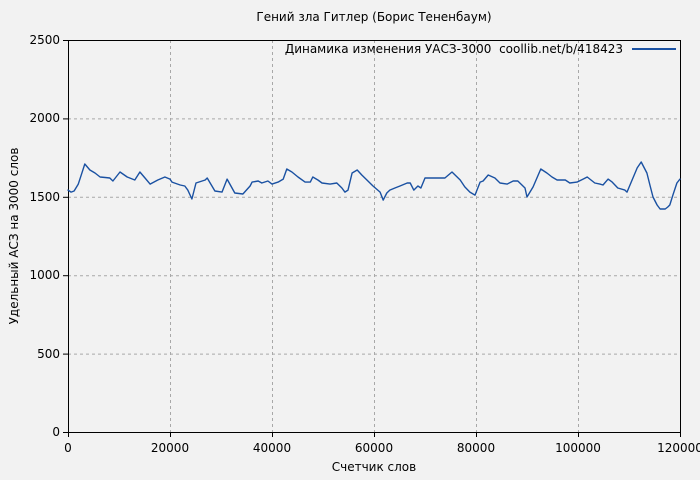 This screenshot has height=480, width=700. What do you see at coordinates (44, 275) in the screenshot?
I see `y-tick-label: 1000` at bounding box center [44, 275].